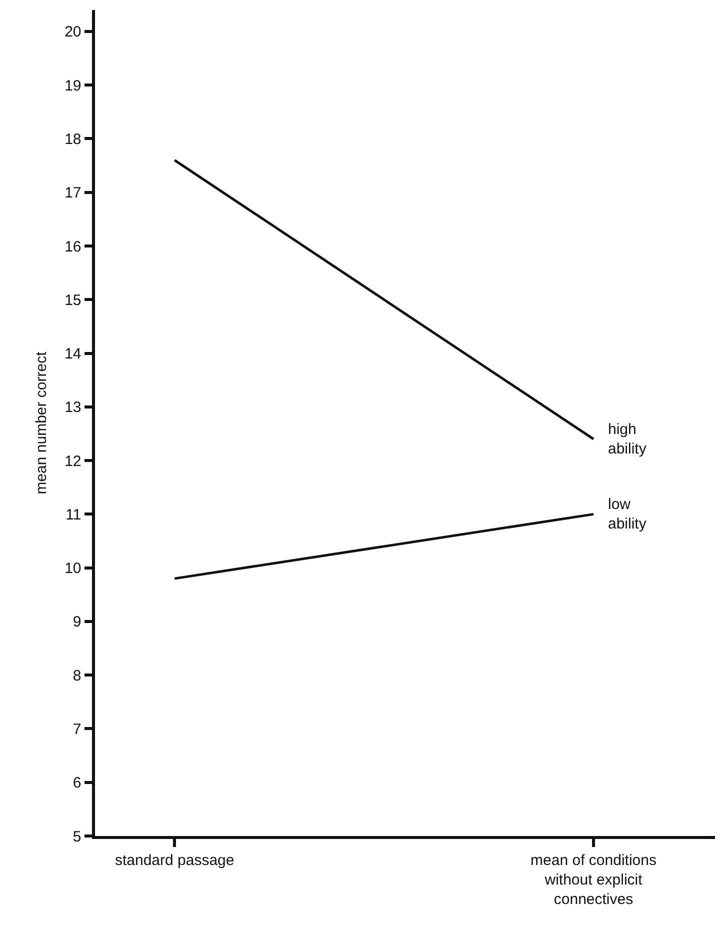 The height and width of the screenshot is (934, 724). I want to click on y-tick-label: 16, so click(73, 247).